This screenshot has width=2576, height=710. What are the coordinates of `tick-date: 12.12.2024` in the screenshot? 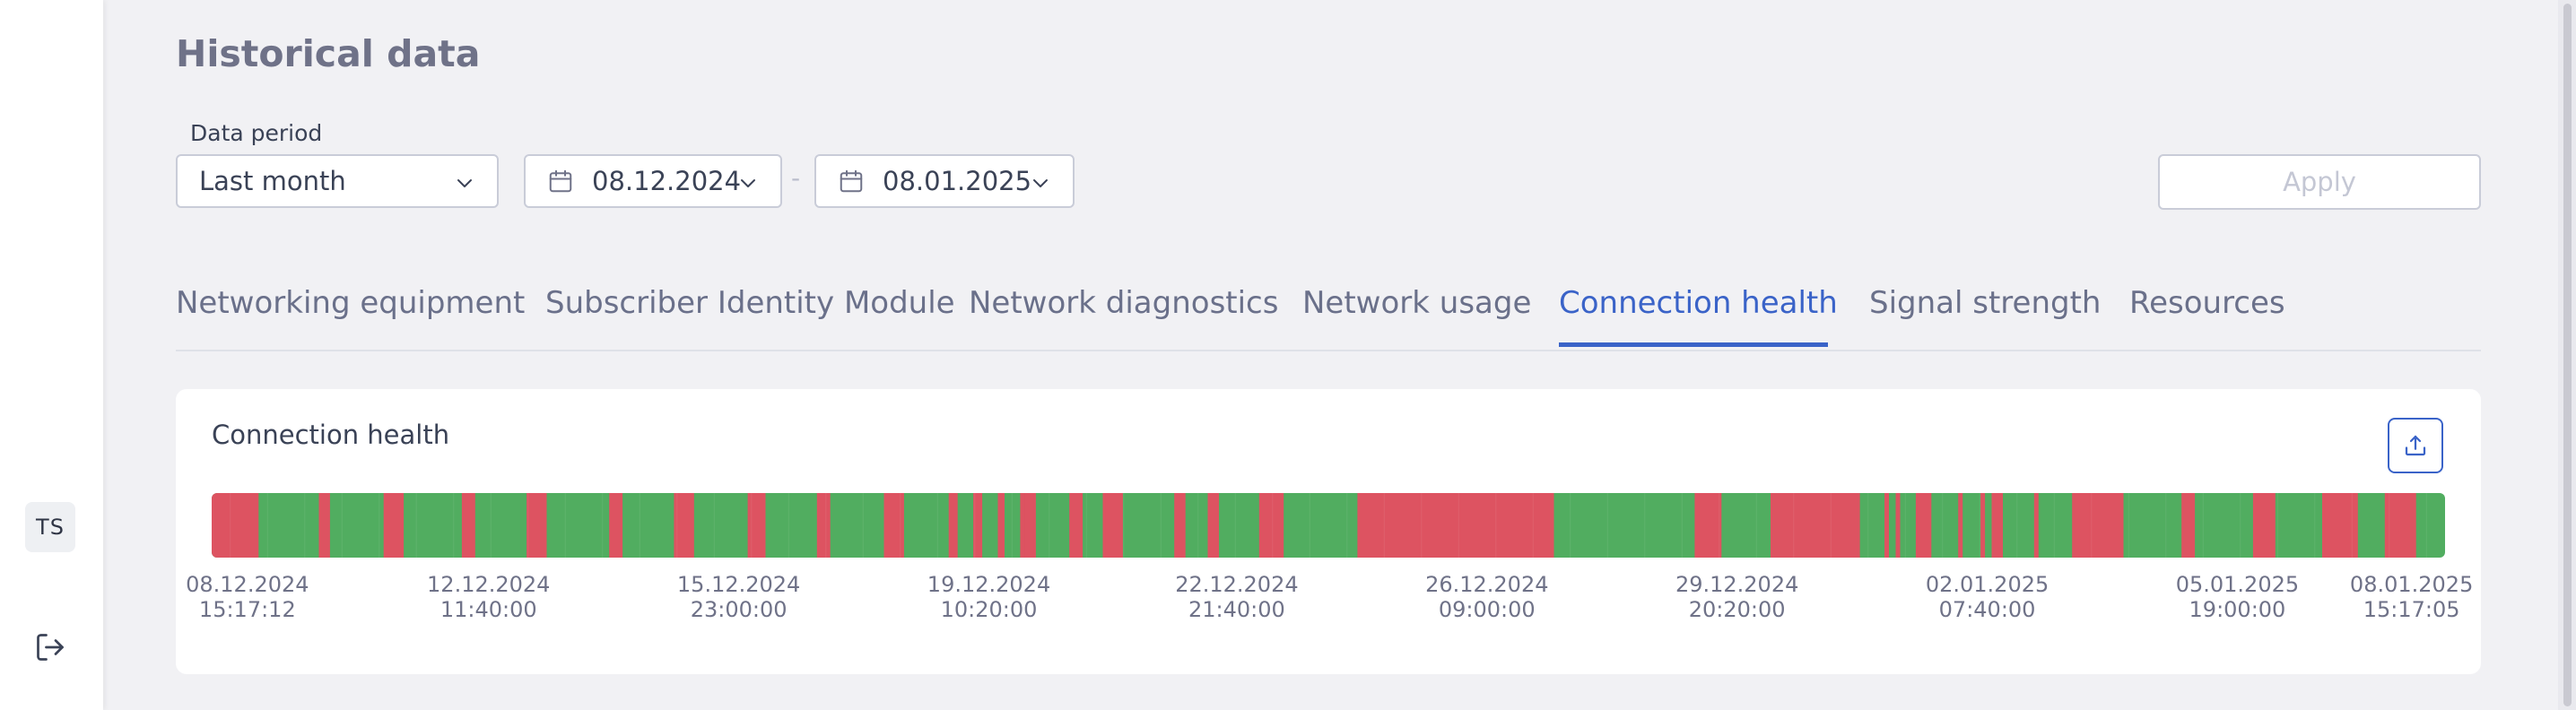 It's located at (489, 585).